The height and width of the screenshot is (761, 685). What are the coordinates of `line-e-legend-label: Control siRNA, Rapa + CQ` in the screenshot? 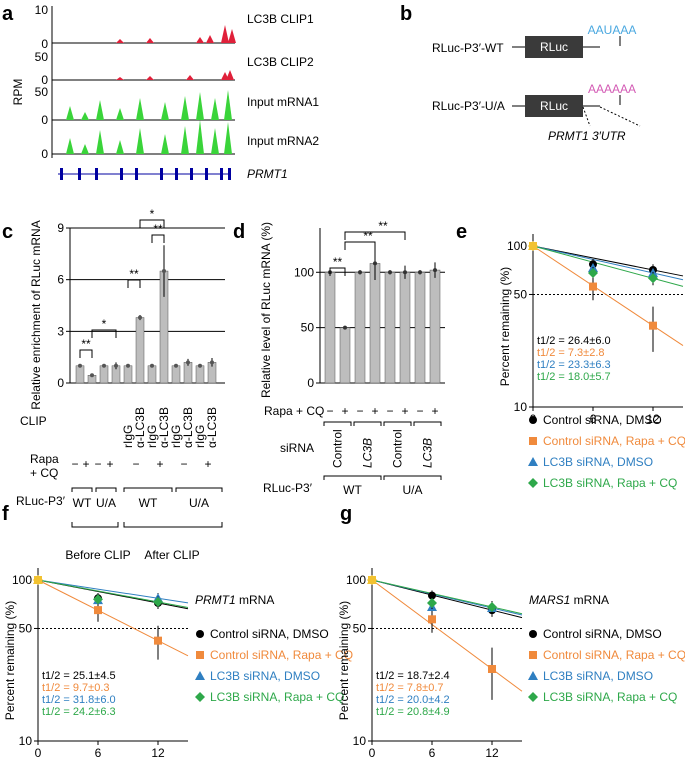 It's located at (614, 441).